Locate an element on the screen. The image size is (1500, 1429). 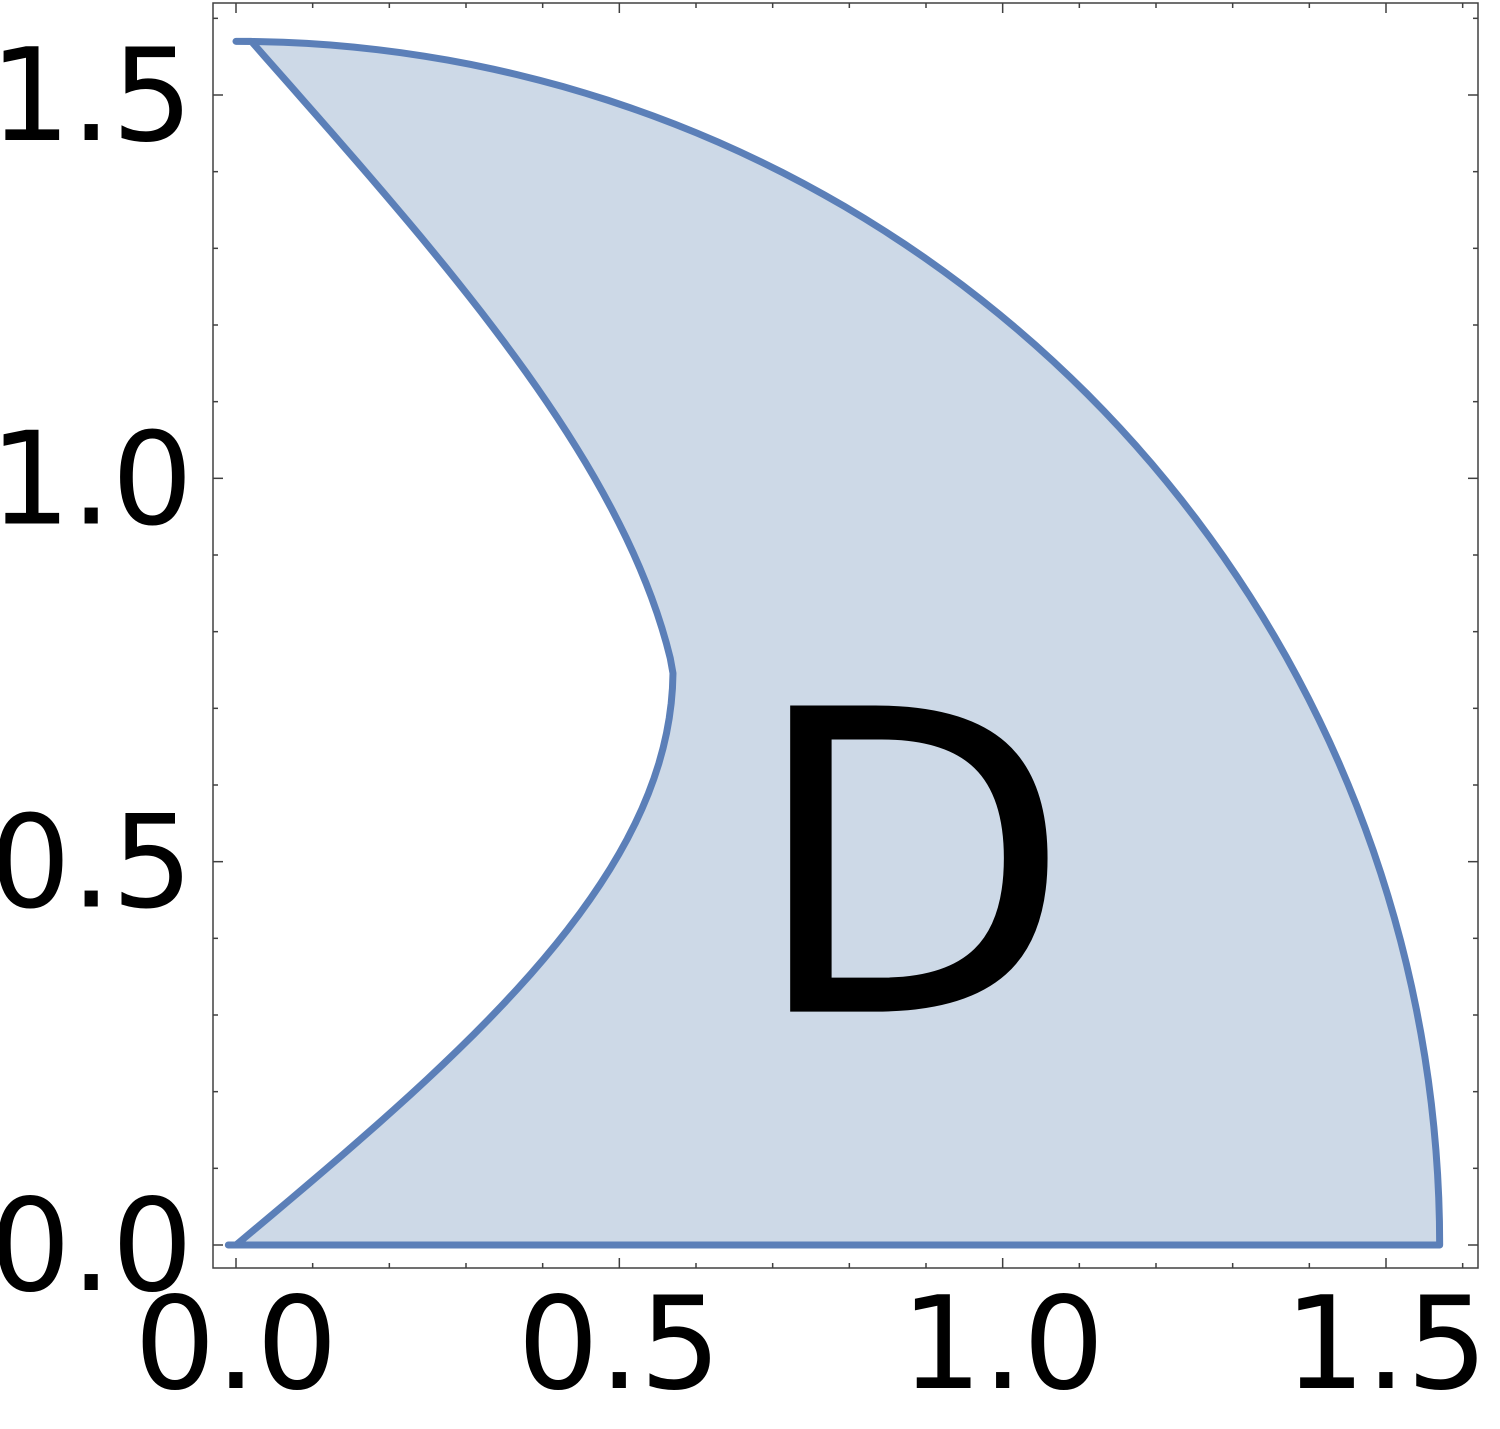
region-label: D is located at coordinates (910, 867).